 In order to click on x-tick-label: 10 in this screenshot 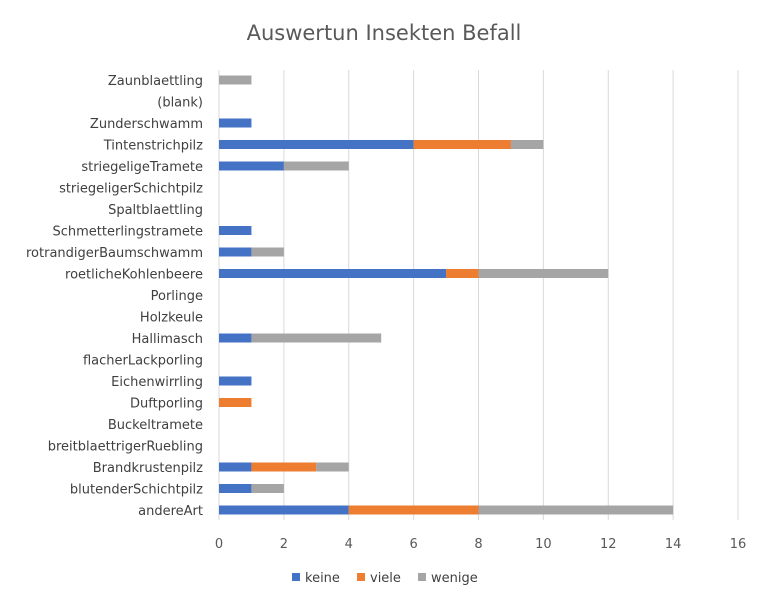, I will do `click(543, 544)`.